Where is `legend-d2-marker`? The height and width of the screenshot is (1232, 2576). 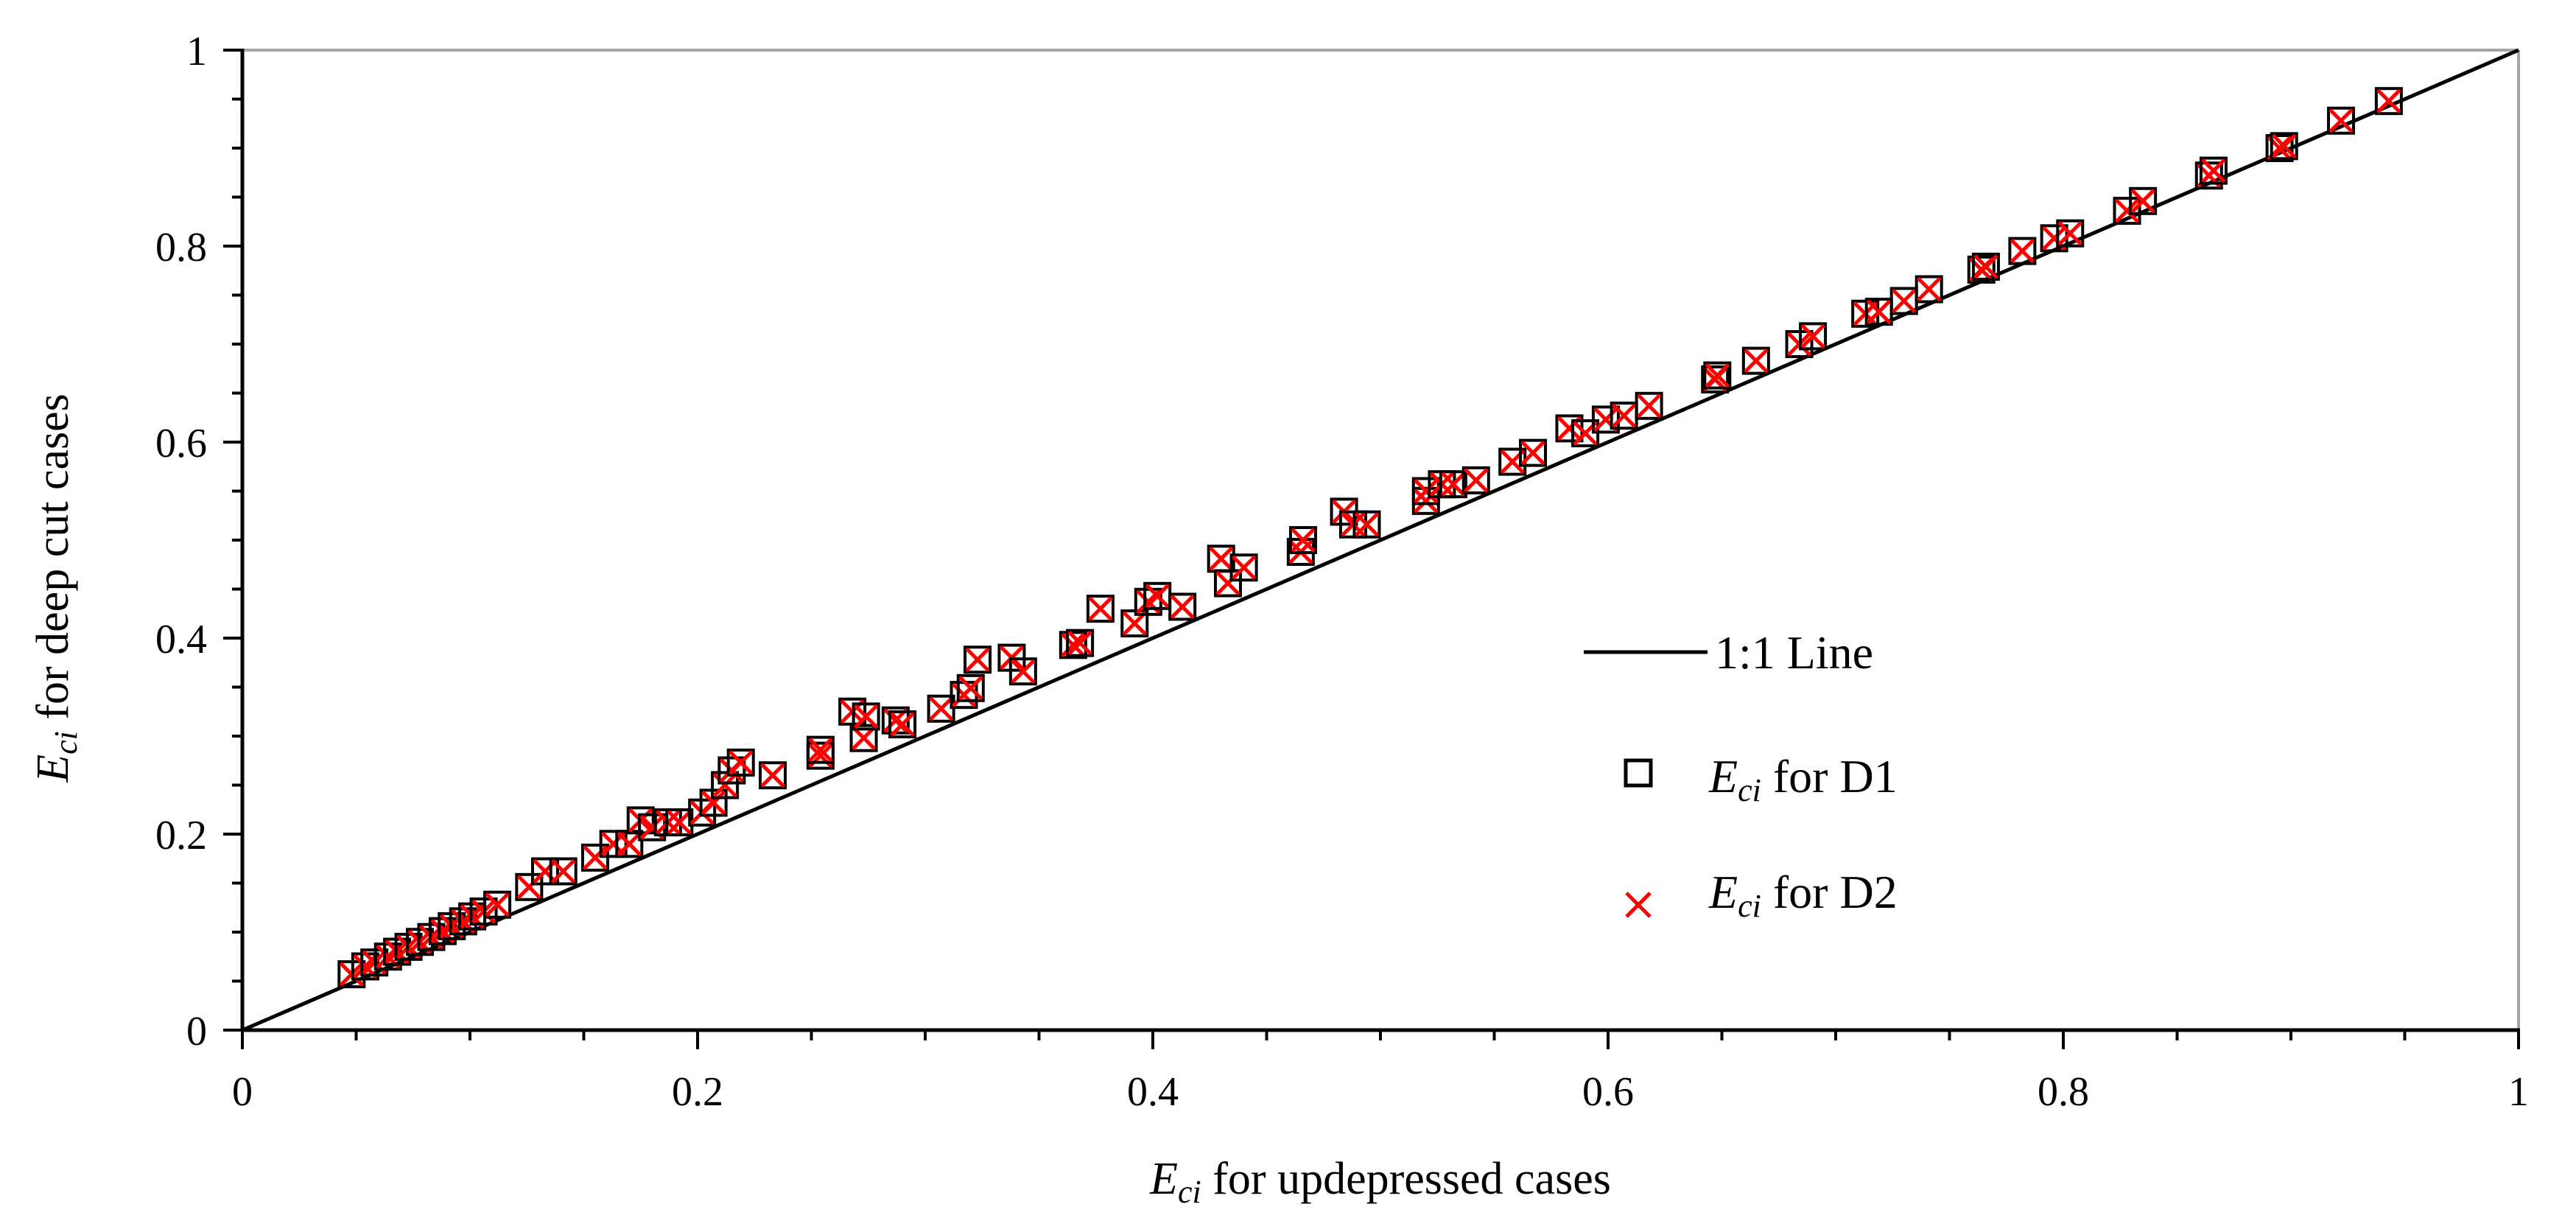 legend-d2-marker is located at coordinates (1638, 905).